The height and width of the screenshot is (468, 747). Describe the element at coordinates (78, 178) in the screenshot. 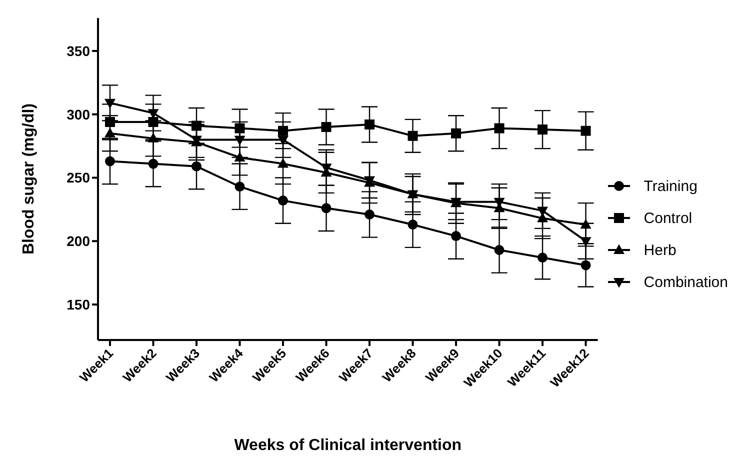

I see `y-tick-label: 250` at that location.